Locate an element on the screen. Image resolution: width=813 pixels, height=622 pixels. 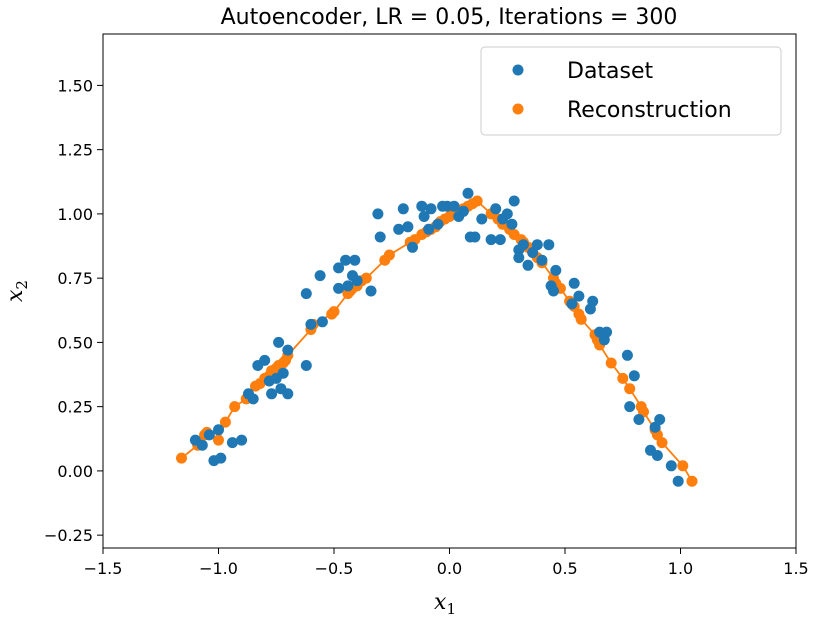
y-tick-label: 1.00 is located at coordinates (75, 214).